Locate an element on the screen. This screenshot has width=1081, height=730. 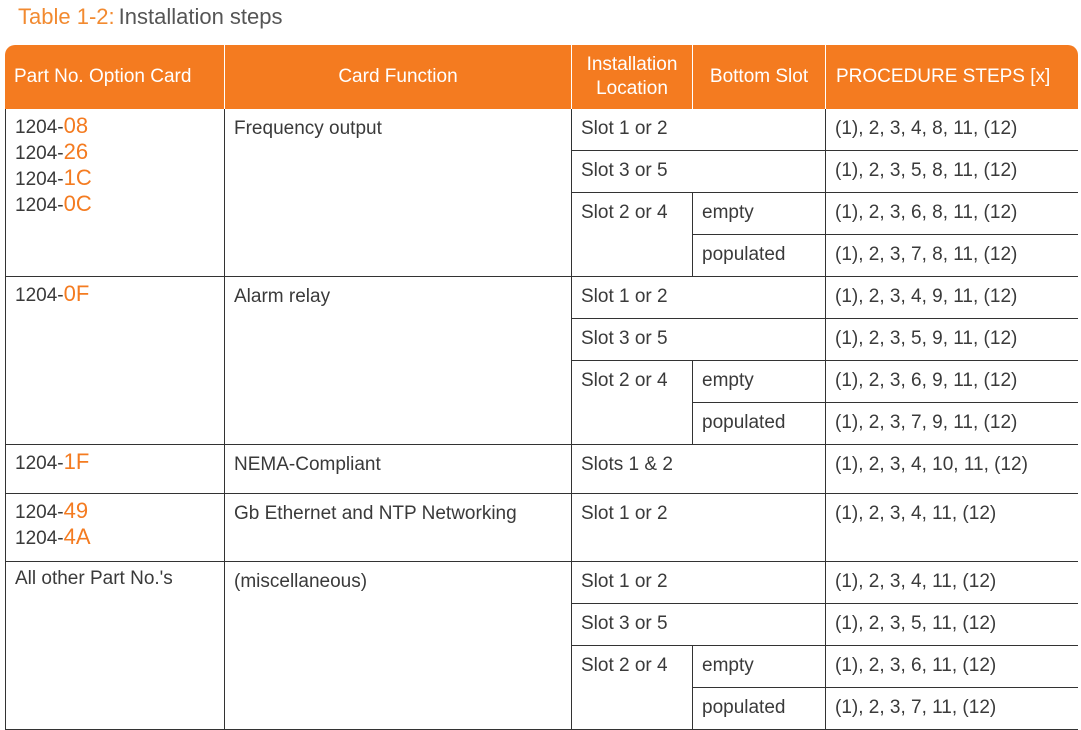
caption: Table 1-2: Installation steps is located at coordinates (150, 17).